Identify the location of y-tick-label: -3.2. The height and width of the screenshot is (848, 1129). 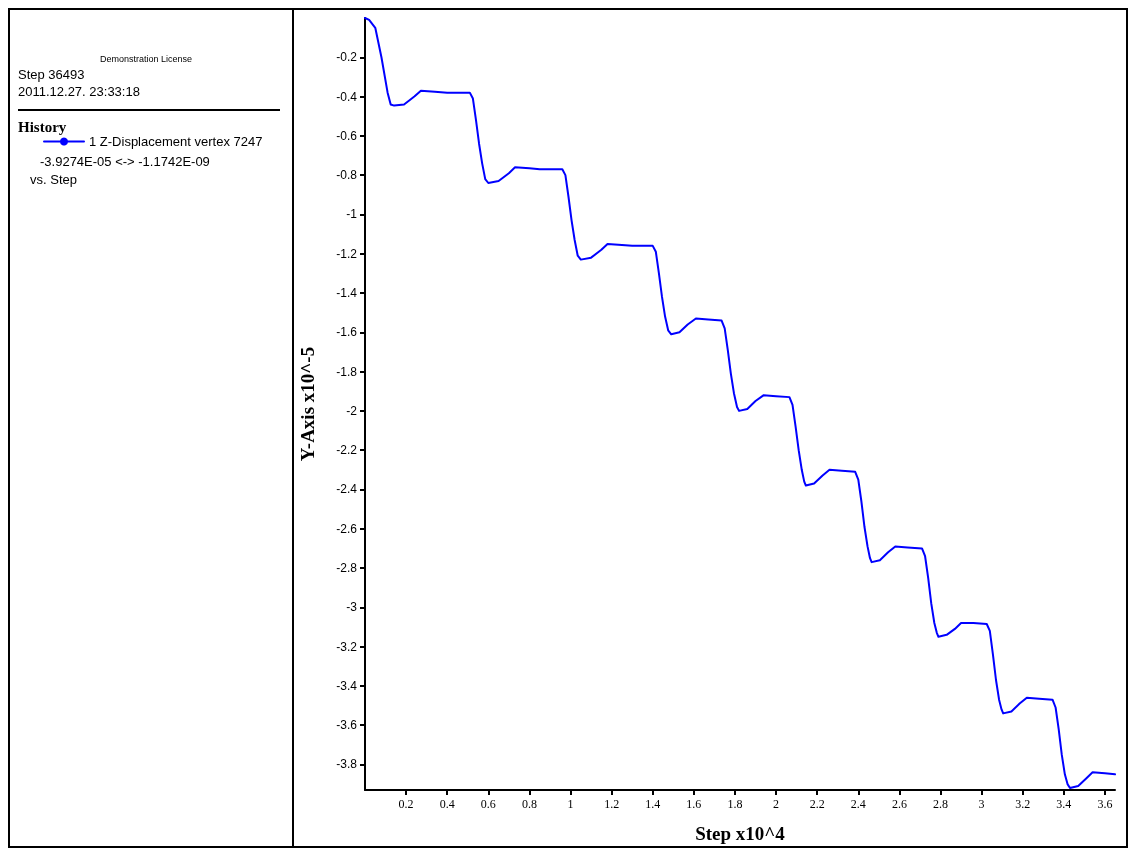
(347, 646).